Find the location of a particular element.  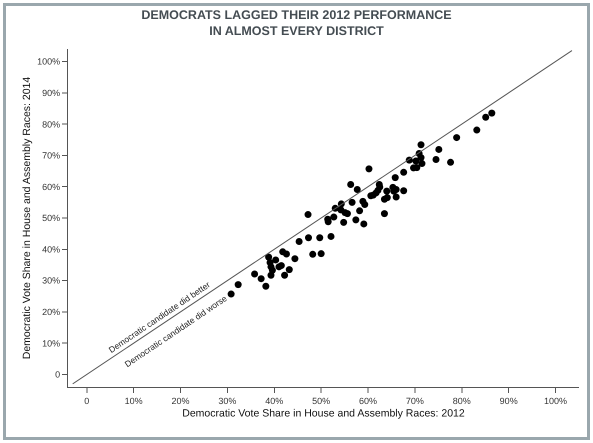

x-tick-label: 30% is located at coordinates (227, 401).